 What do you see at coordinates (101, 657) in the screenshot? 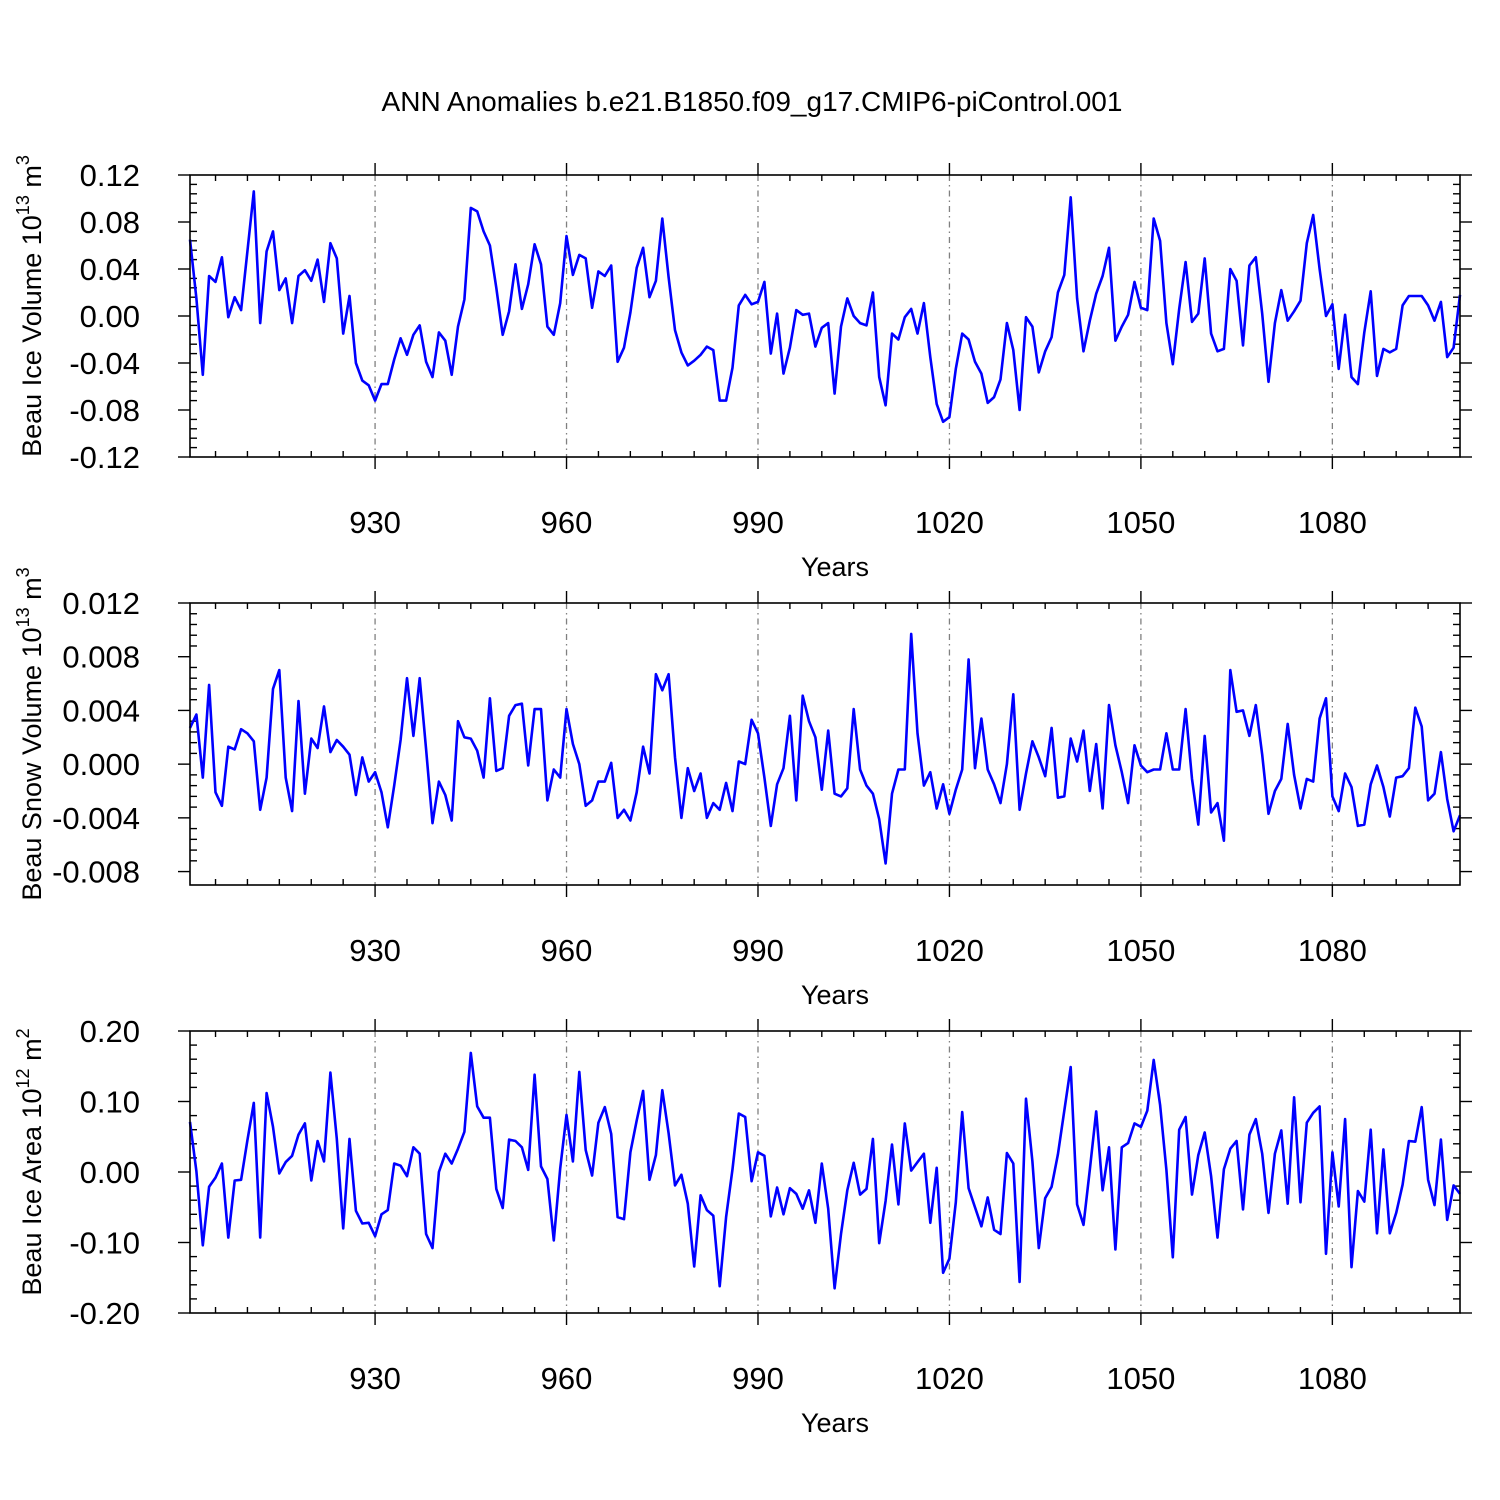
I see `y-tick-label: 0.008` at bounding box center [101, 657].